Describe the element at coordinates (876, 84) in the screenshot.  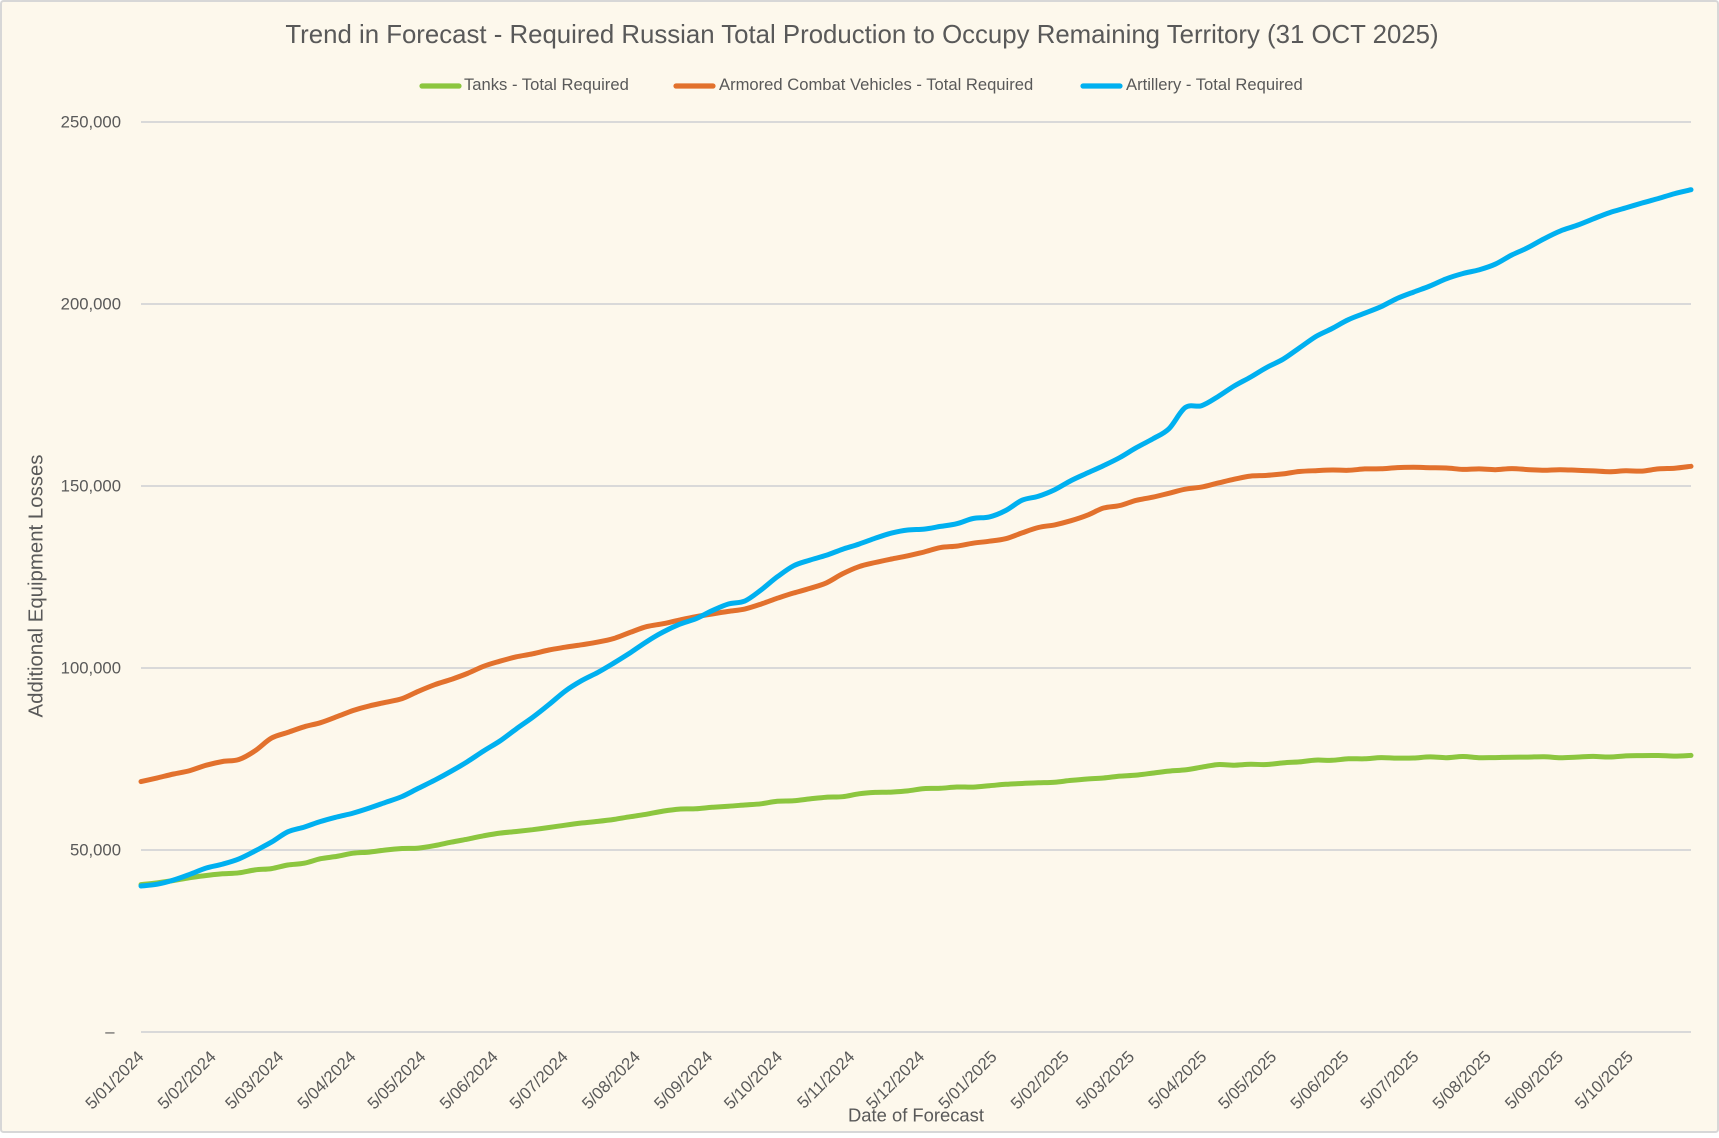
I see `svg-text:Armored Combat Vehicles - Tota: Armored Combat Vehicles - Total Required` at that location.